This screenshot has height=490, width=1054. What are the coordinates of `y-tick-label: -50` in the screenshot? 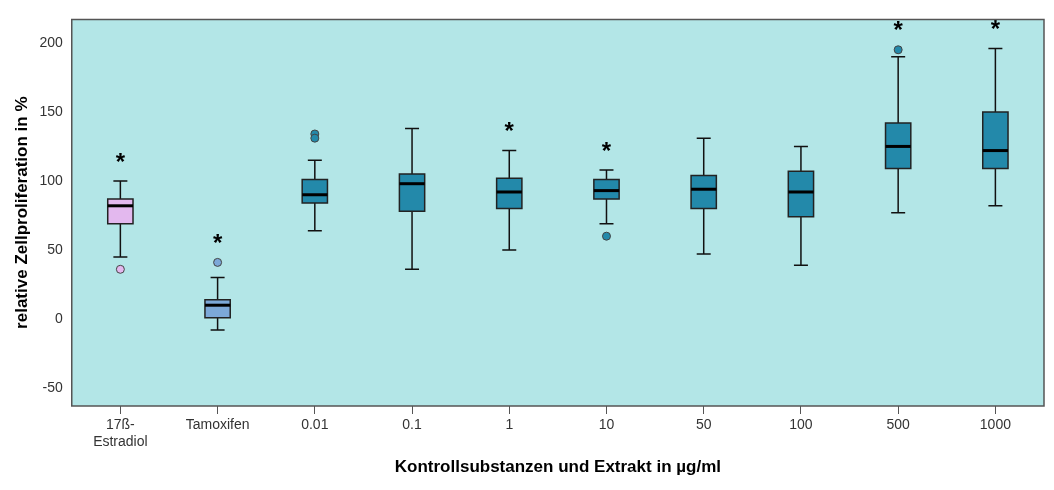 It's located at (52, 386).